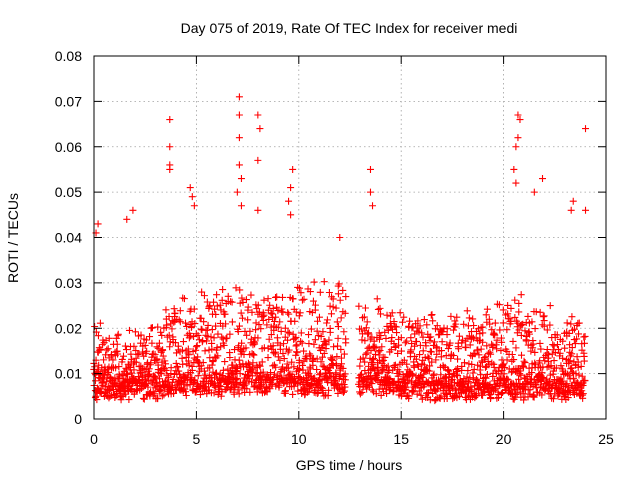 This screenshot has width=640, height=480. What do you see at coordinates (68, 374) in the screenshot?
I see `y-tick-label: 0.01` at bounding box center [68, 374].